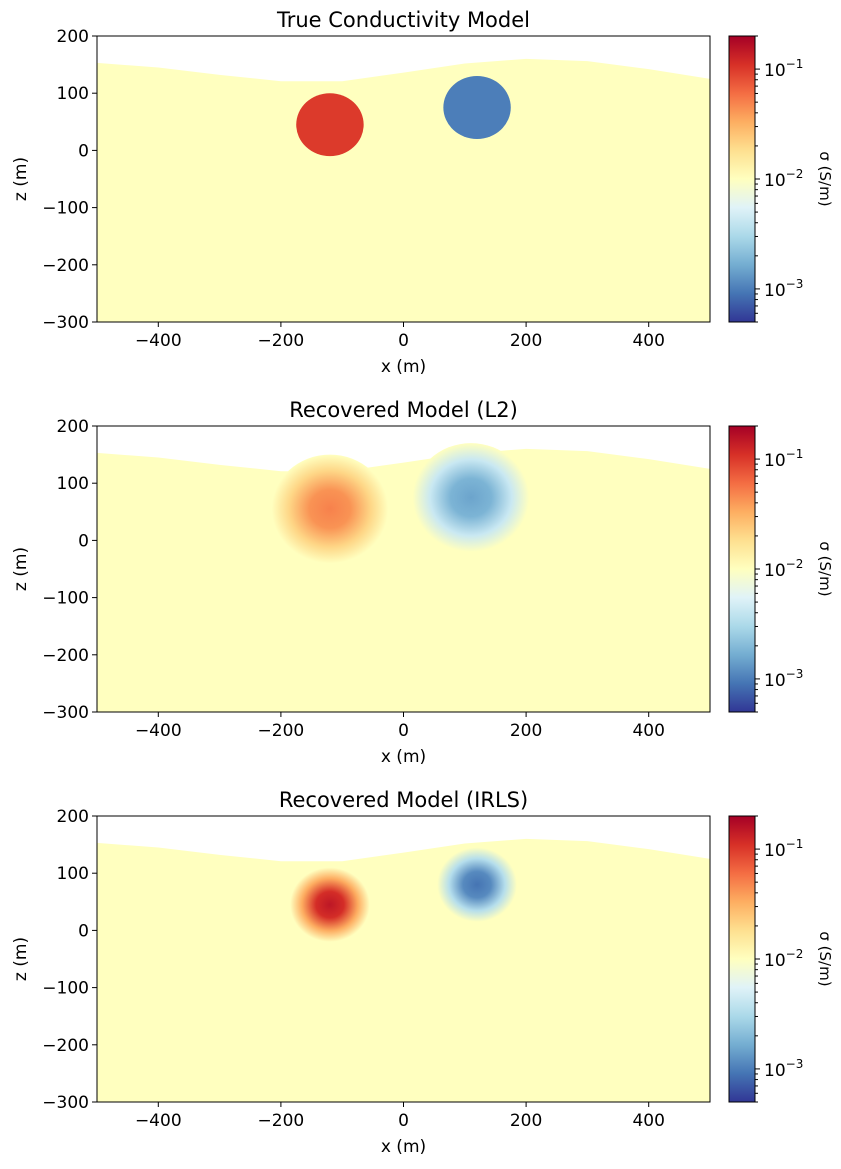 The width and height of the screenshot is (841, 1169). What do you see at coordinates (403, 410) in the screenshot?
I see `chart-title: Recovered Model (L2)` at bounding box center [403, 410].